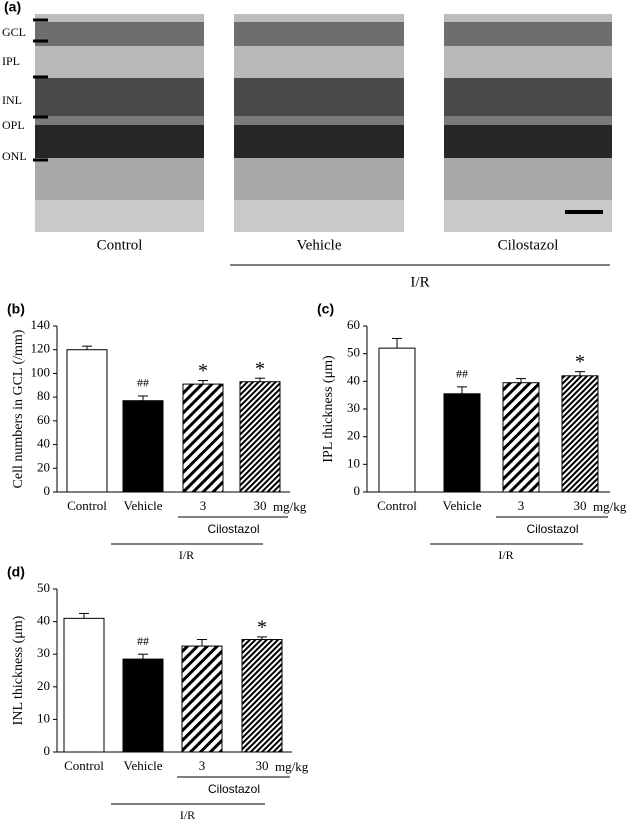 The height and width of the screenshot is (824, 631). I want to click on layer-label: ONL, so click(14, 156).